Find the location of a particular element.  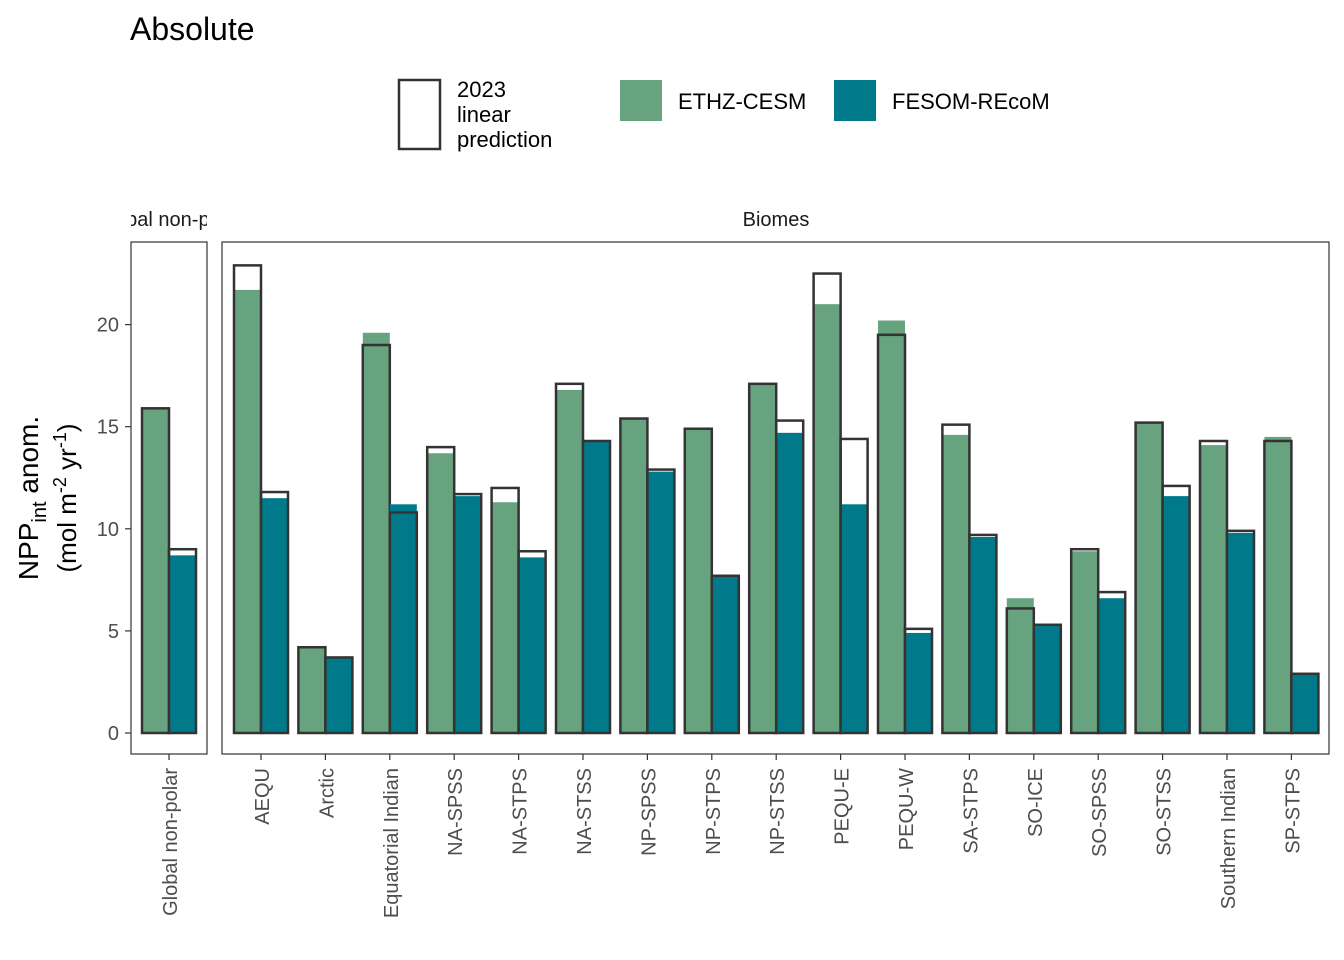

prediction-outline-fesom-recom-southern-indian is located at coordinates (1240, 632).